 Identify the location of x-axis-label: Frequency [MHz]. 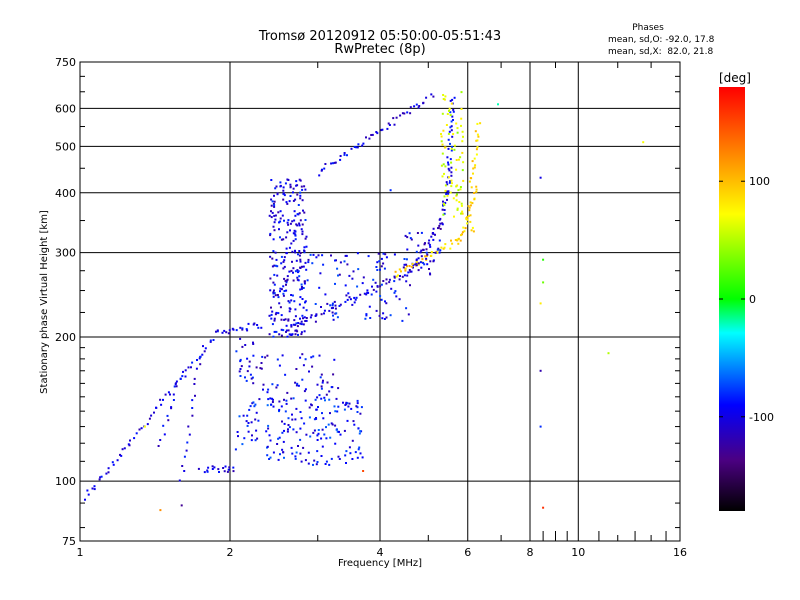
(380, 563).